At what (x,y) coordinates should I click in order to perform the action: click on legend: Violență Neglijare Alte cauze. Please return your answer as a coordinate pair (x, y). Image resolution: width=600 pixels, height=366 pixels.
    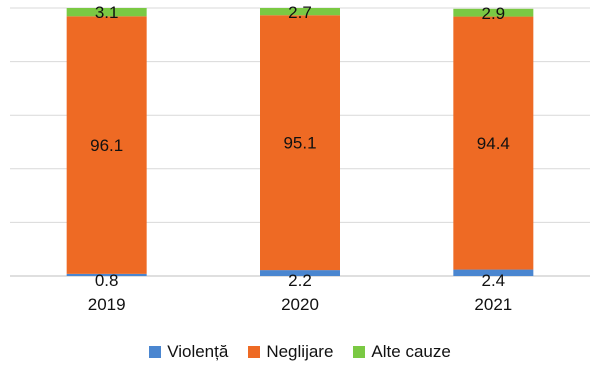
    Looking at the image, I should click on (300, 352).